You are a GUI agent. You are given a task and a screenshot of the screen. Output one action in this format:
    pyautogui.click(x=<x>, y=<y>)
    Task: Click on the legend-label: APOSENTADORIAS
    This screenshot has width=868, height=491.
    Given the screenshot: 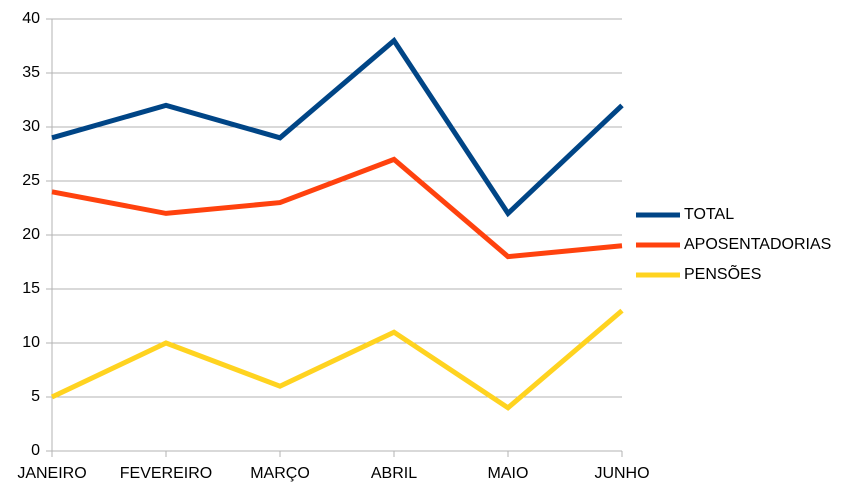 What is the action you would take?
    pyautogui.click(x=757, y=244)
    